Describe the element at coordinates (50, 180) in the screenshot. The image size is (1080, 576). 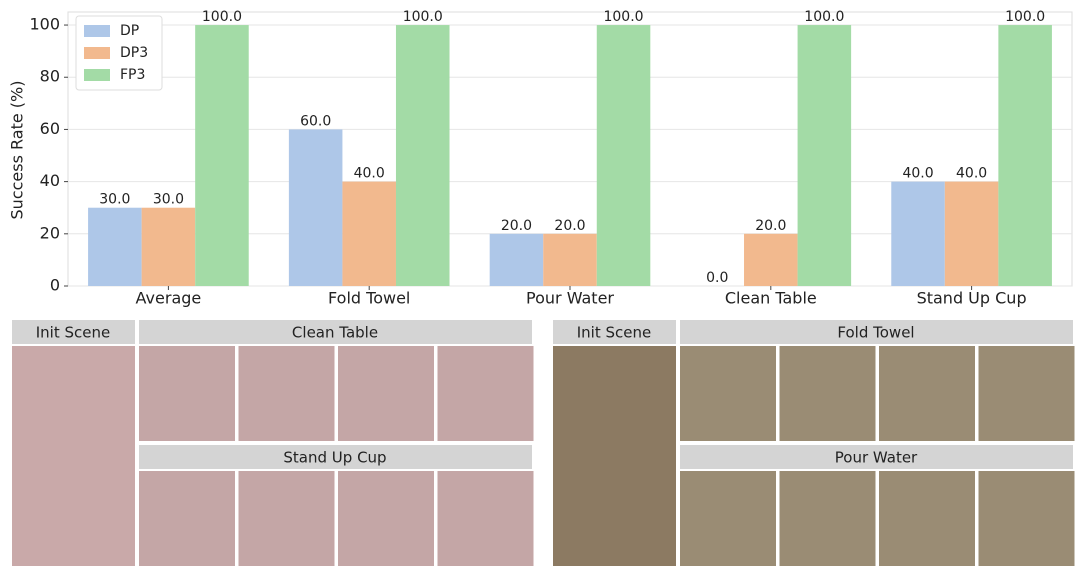
I see `y-tick-label: 40` at that location.